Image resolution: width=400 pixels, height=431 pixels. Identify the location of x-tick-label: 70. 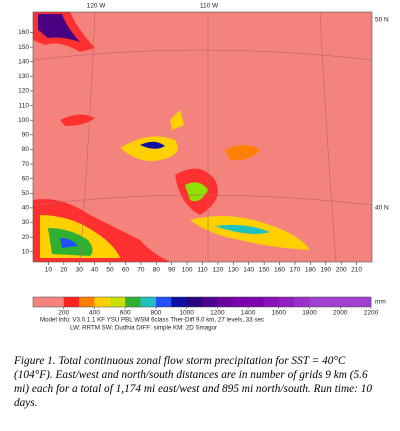
(141, 270).